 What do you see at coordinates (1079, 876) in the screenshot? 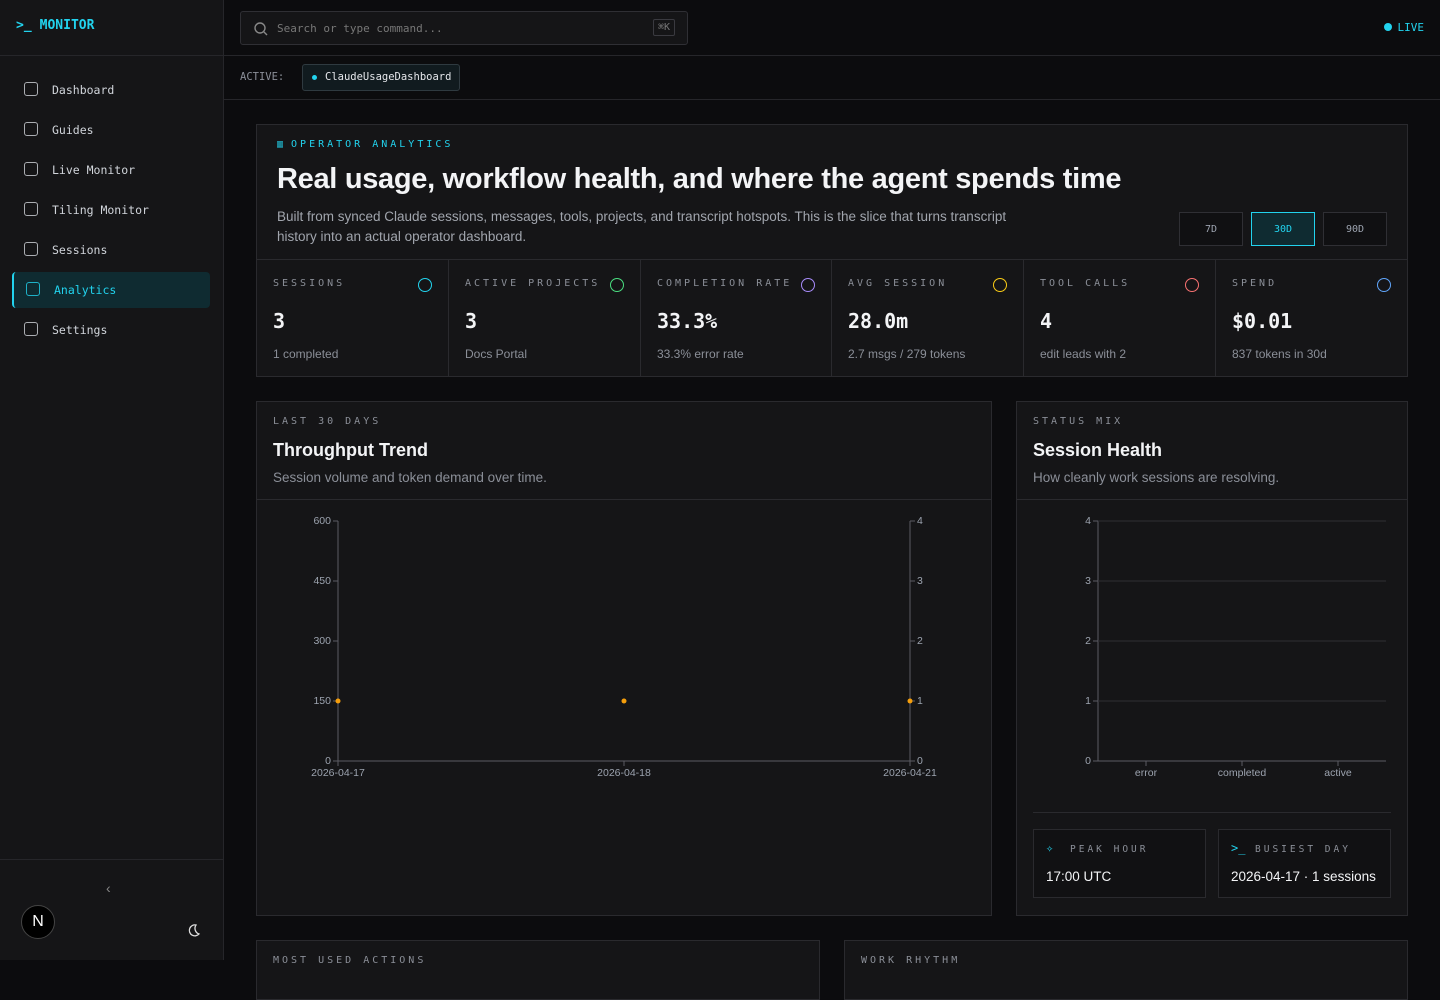
I see `highlight-value: 17:00 UTC` at bounding box center [1079, 876].